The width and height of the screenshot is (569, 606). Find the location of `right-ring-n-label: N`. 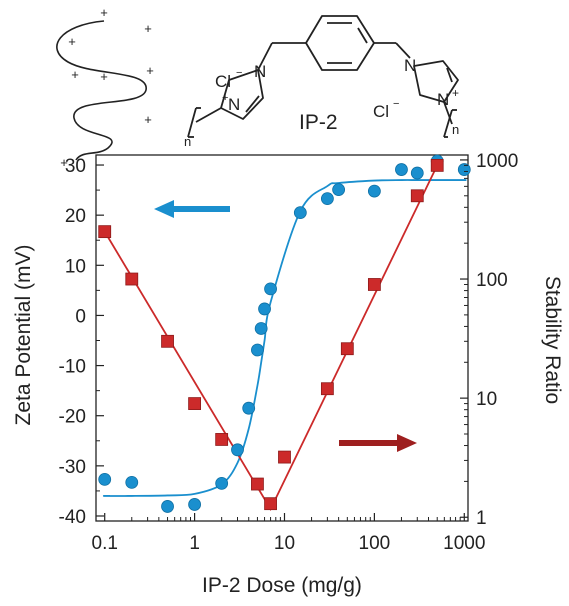

right-ring-n-label: N is located at coordinates (410, 65).